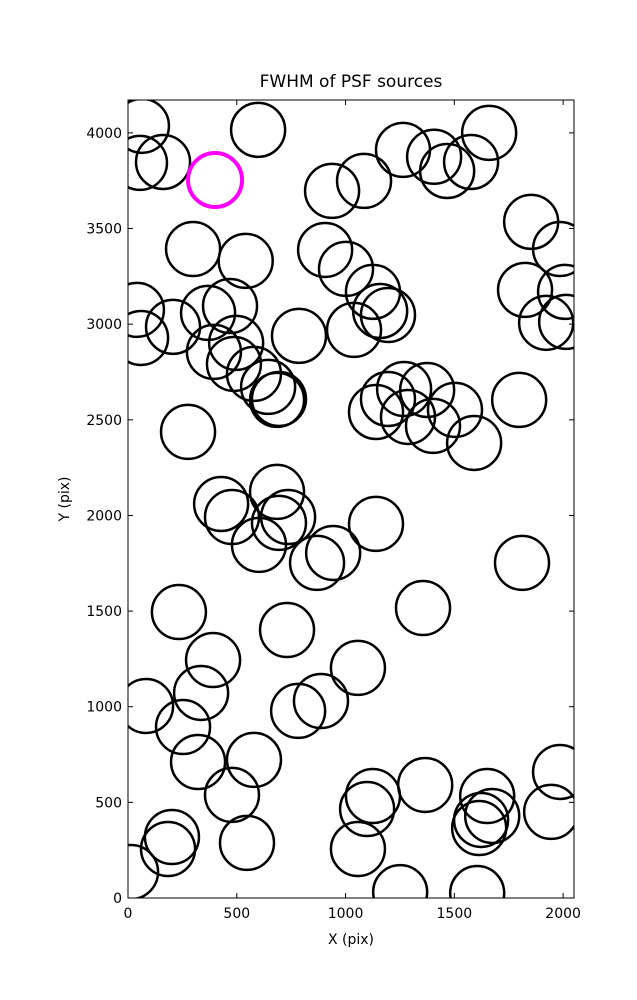 This screenshot has width=637, height=1000. What do you see at coordinates (236, 914) in the screenshot?
I see `x-tick-label: 500` at bounding box center [236, 914].